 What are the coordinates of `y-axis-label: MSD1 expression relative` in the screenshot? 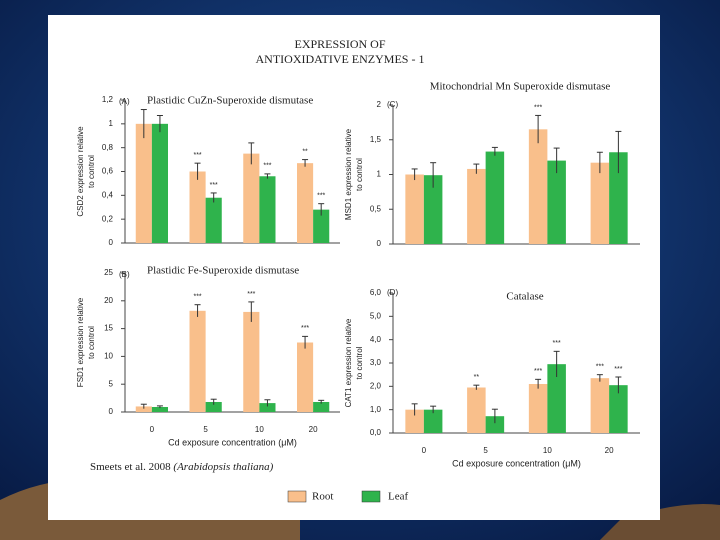 It's located at (348, 174).